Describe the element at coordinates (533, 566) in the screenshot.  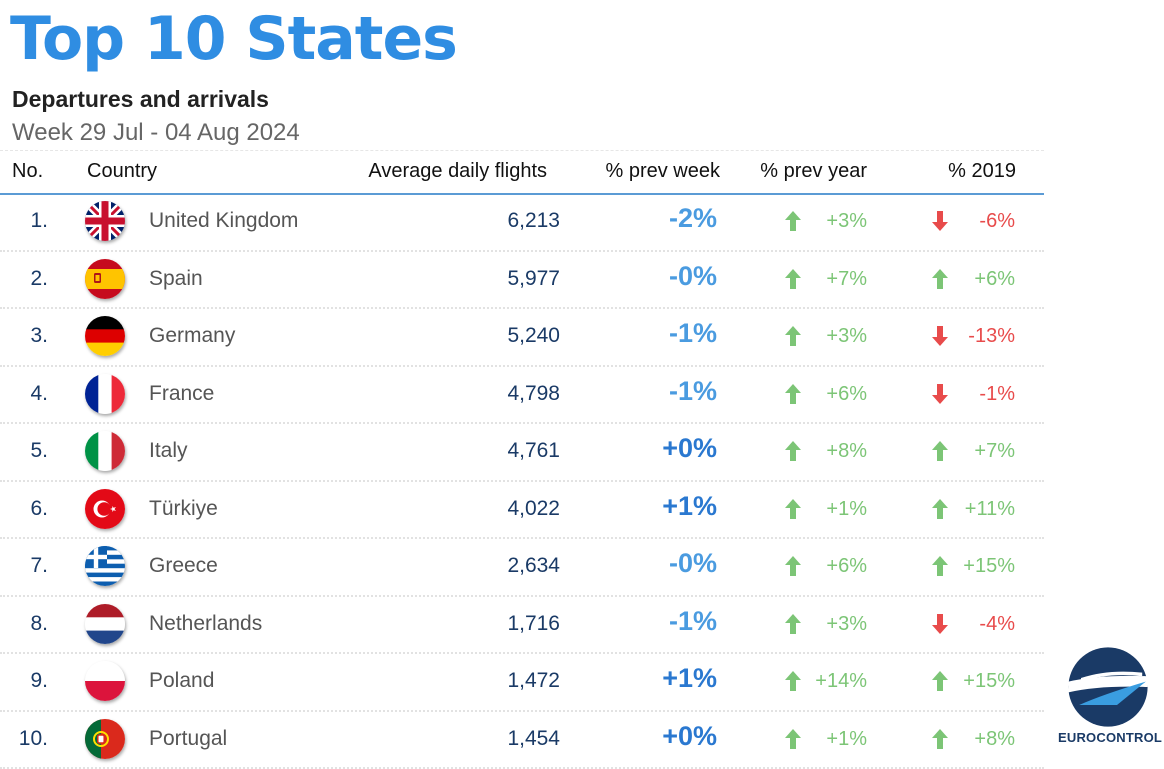
I see `average-daily-flights-cell: 2,634` at that location.